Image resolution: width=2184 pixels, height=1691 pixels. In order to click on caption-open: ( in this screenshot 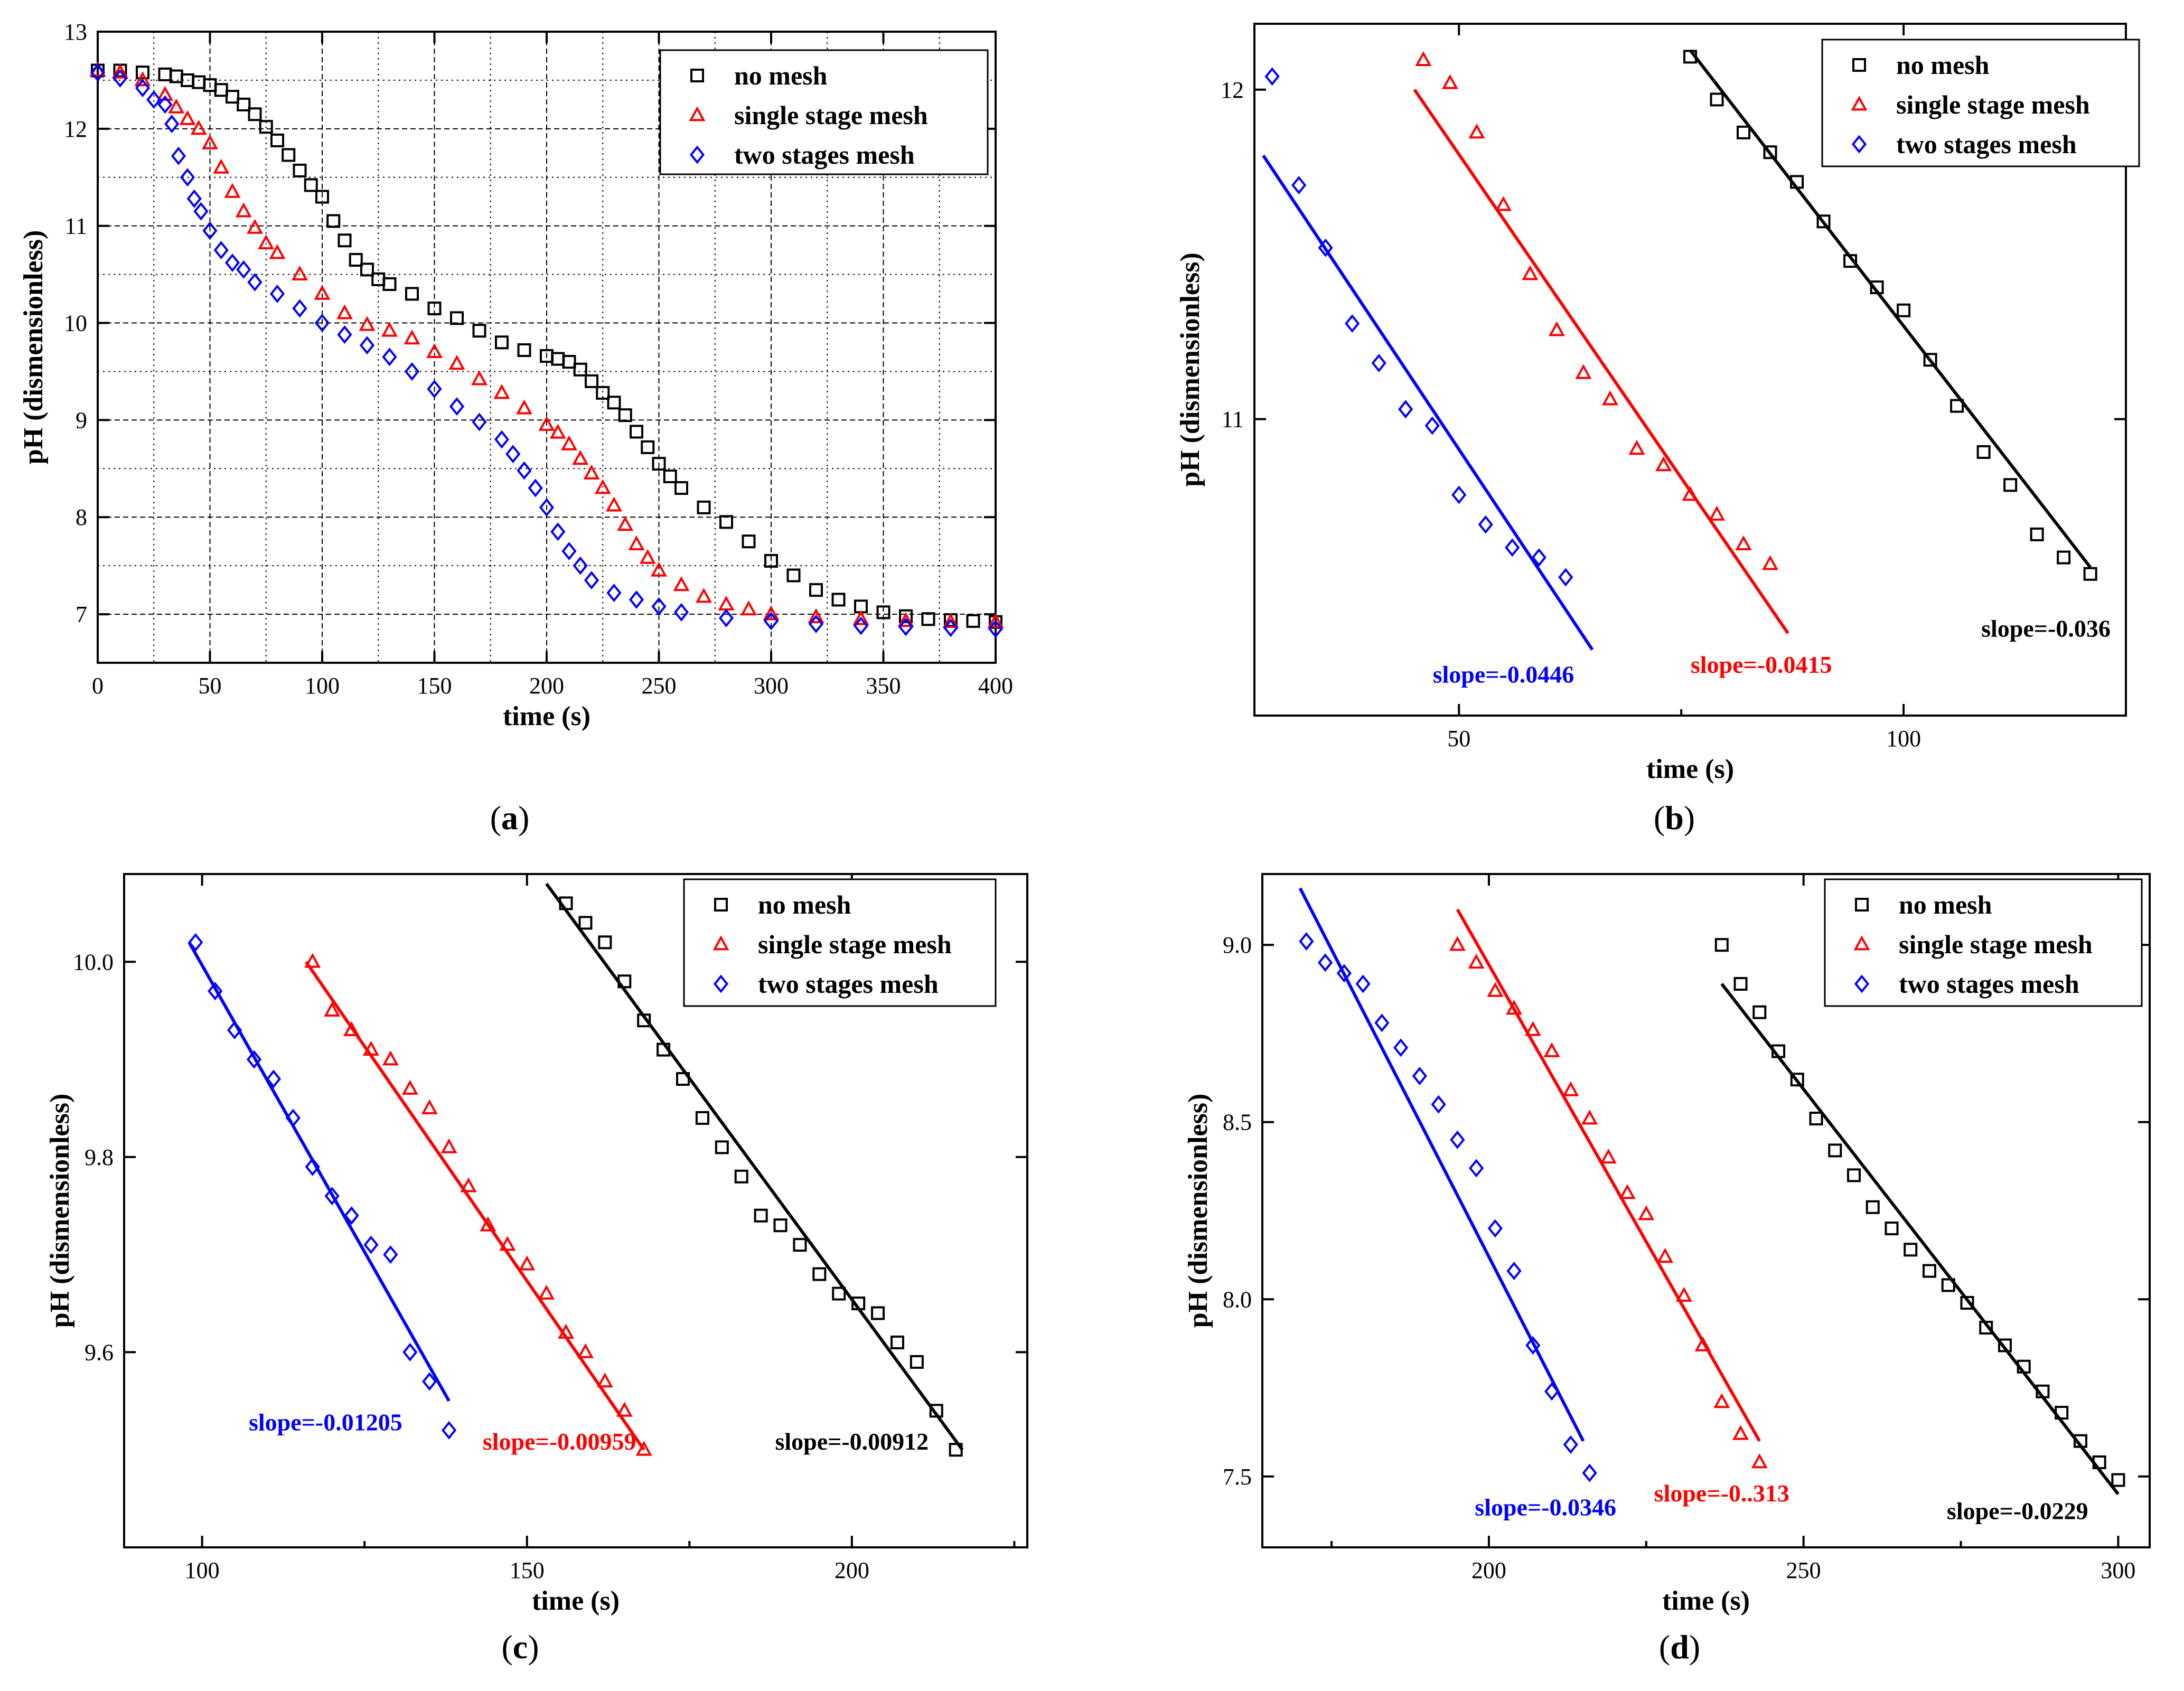, I will do `click(495, 818)`.